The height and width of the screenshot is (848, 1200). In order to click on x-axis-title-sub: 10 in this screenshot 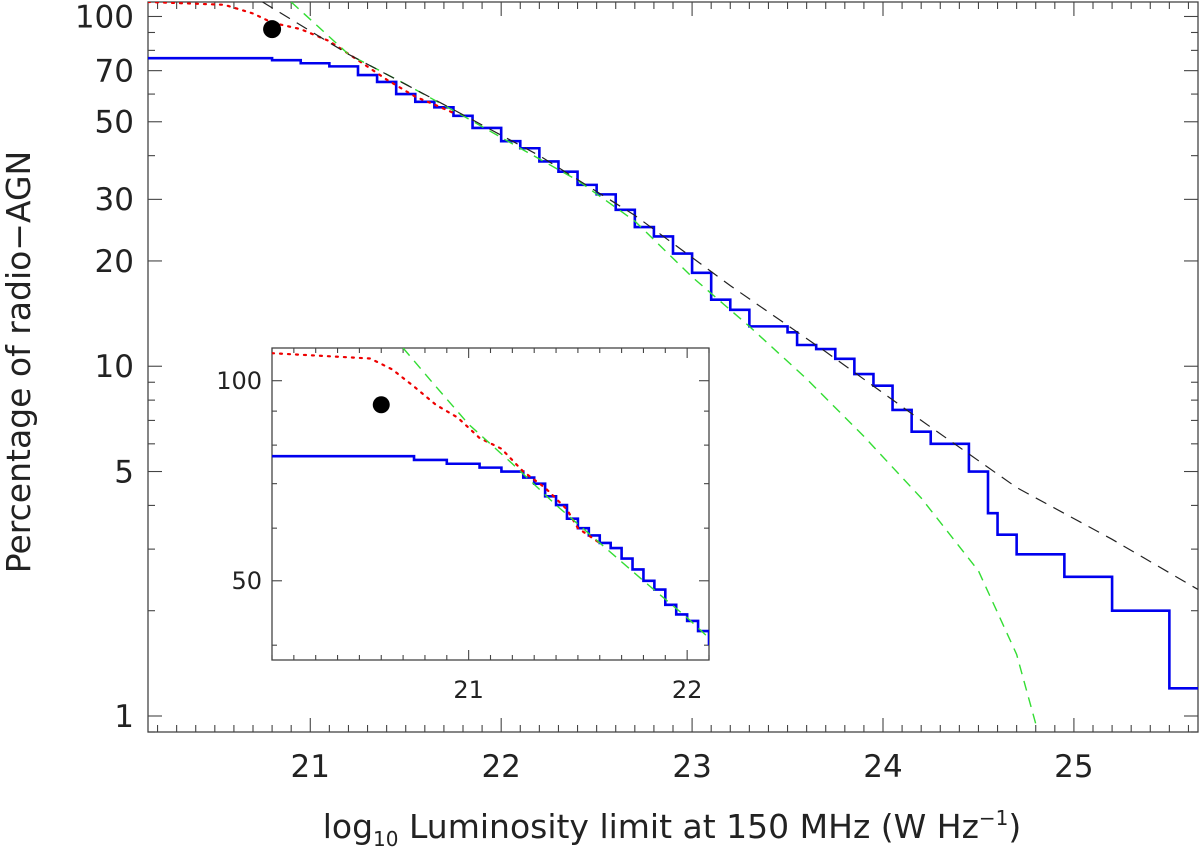, I will do `click(385, 837)`.